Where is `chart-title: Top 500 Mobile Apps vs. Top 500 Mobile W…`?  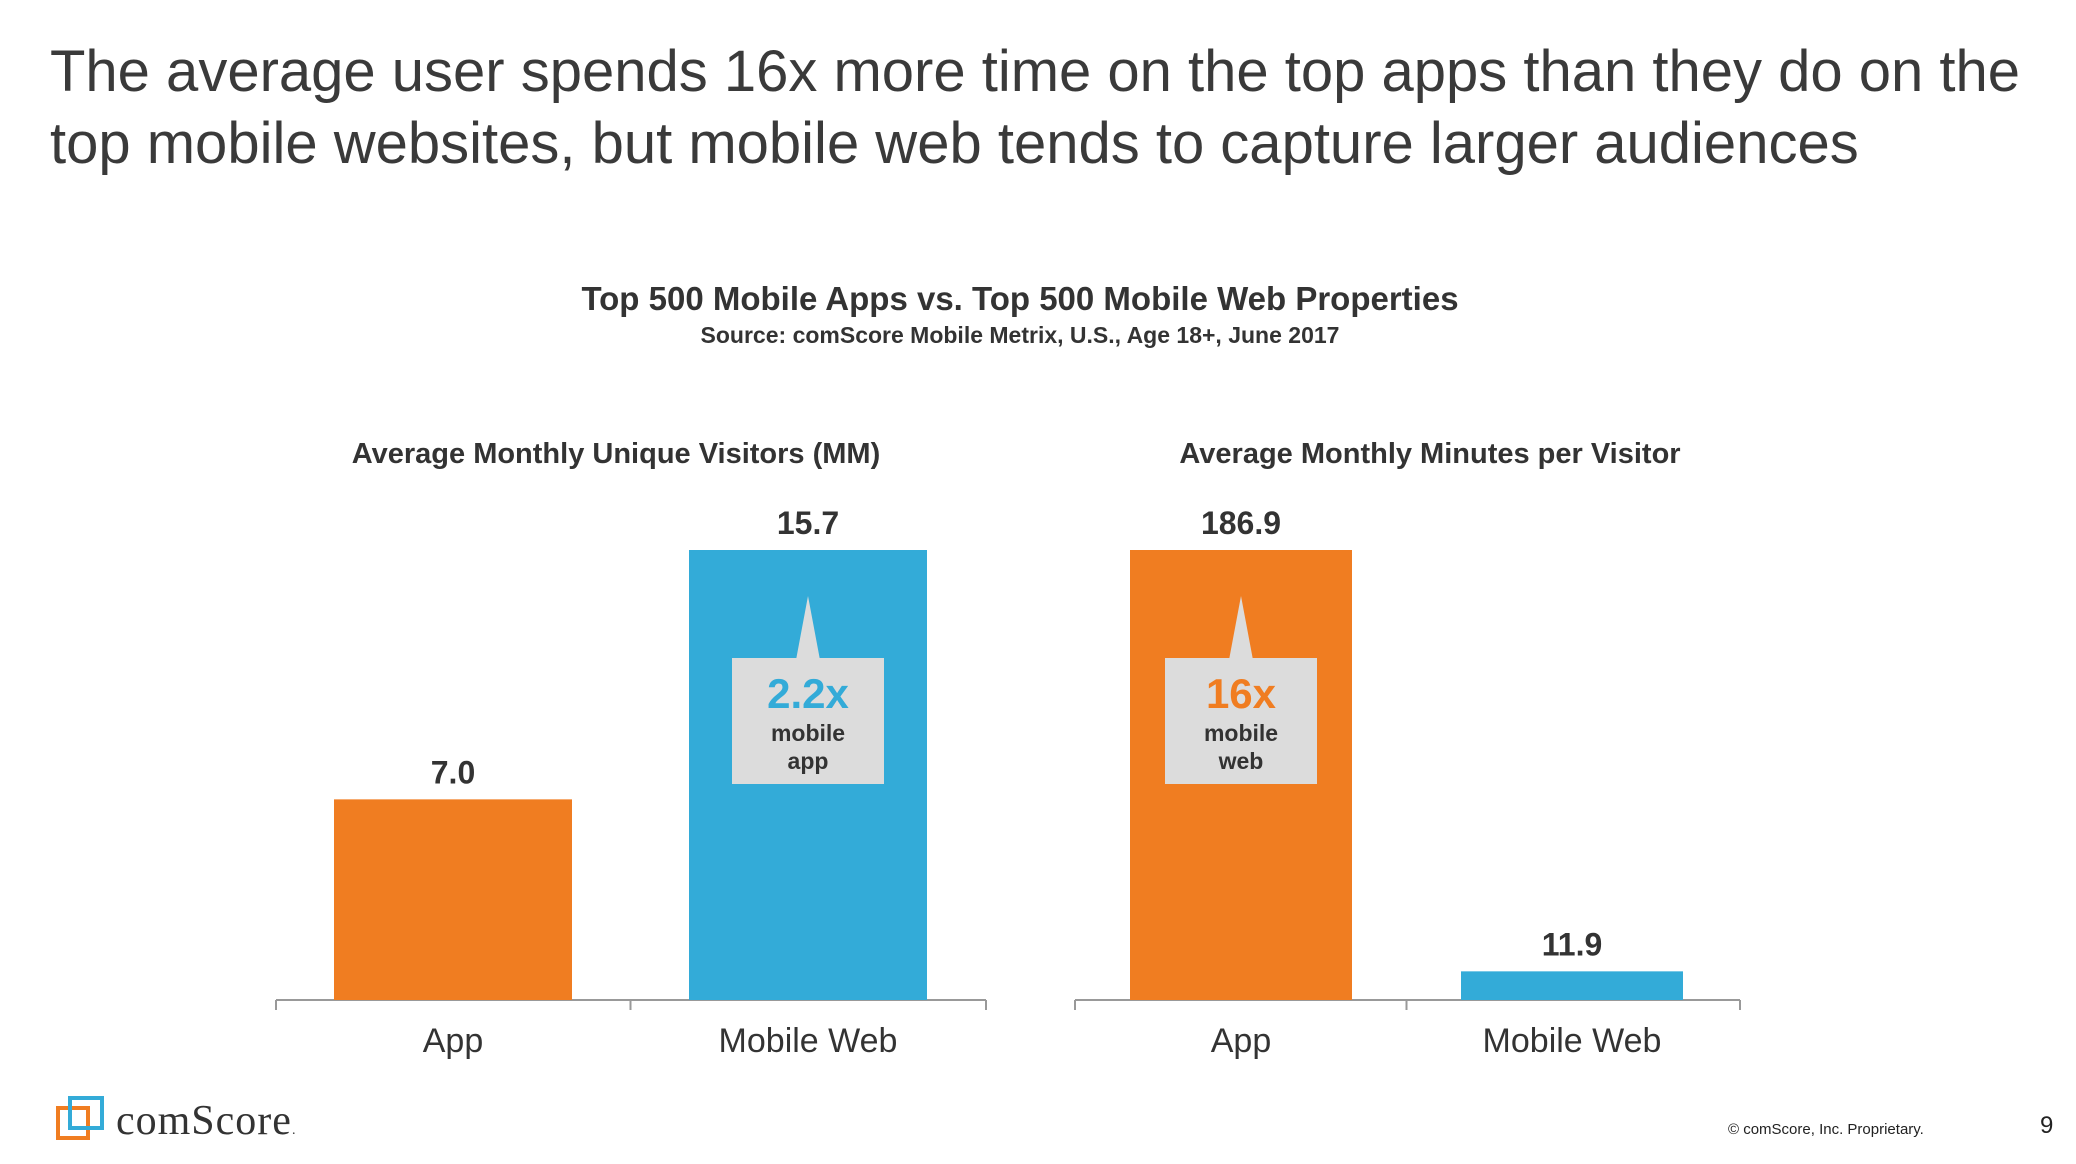 chart-title: Top 500 Mobile Apps vs. Top 500 Mobile W… is located at coordinates (1020, 298).